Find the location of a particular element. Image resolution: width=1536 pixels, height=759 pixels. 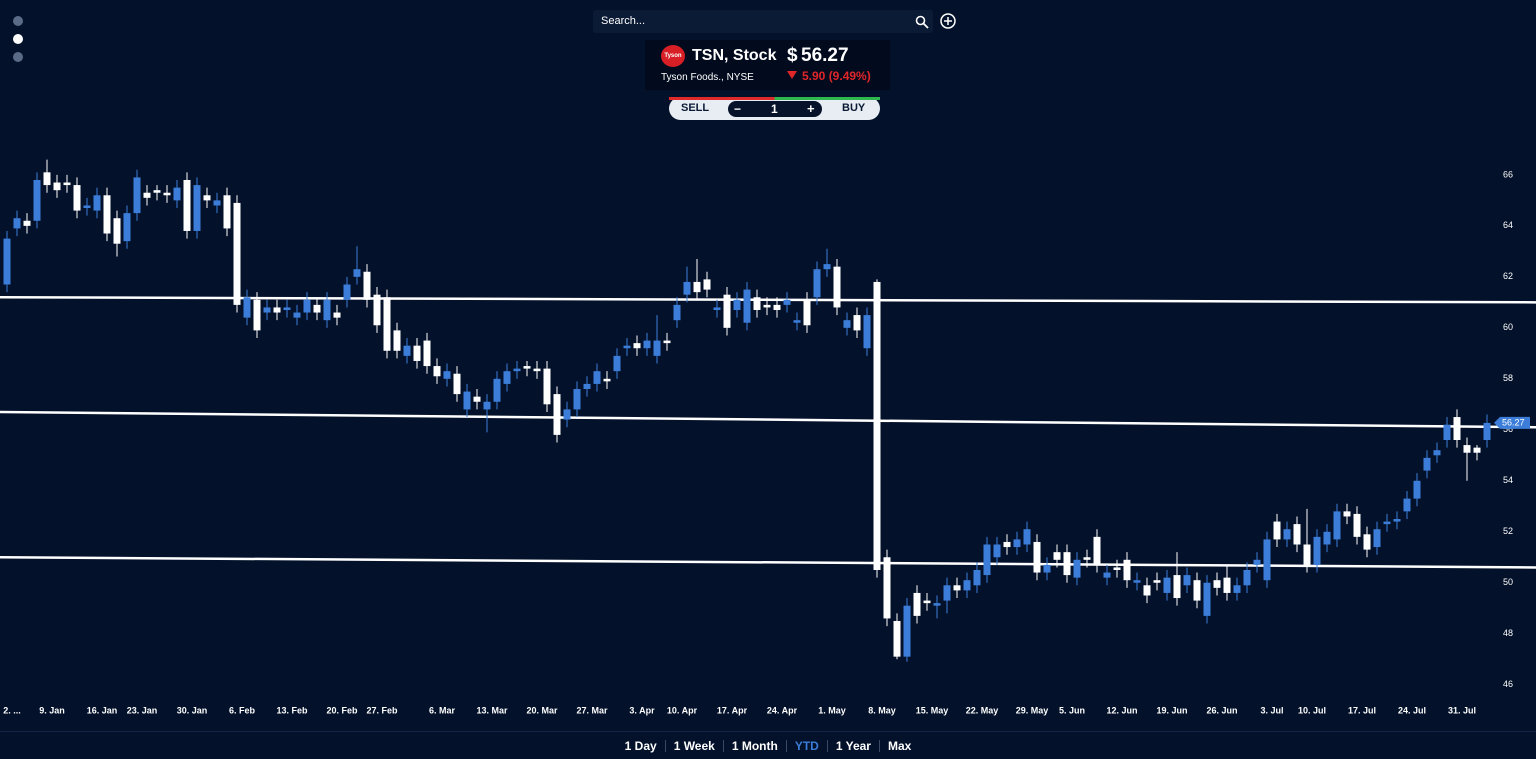

logo-text: Tyson is located at coordinates (673, 56).